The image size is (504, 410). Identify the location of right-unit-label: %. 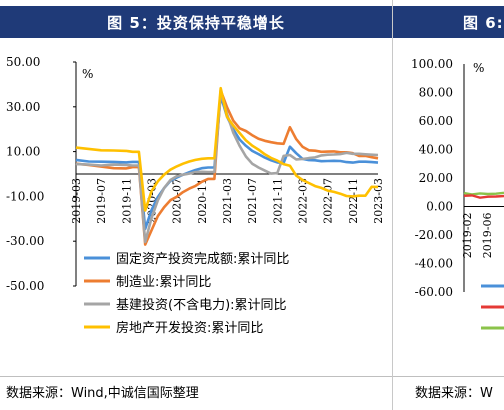
(478, 68).